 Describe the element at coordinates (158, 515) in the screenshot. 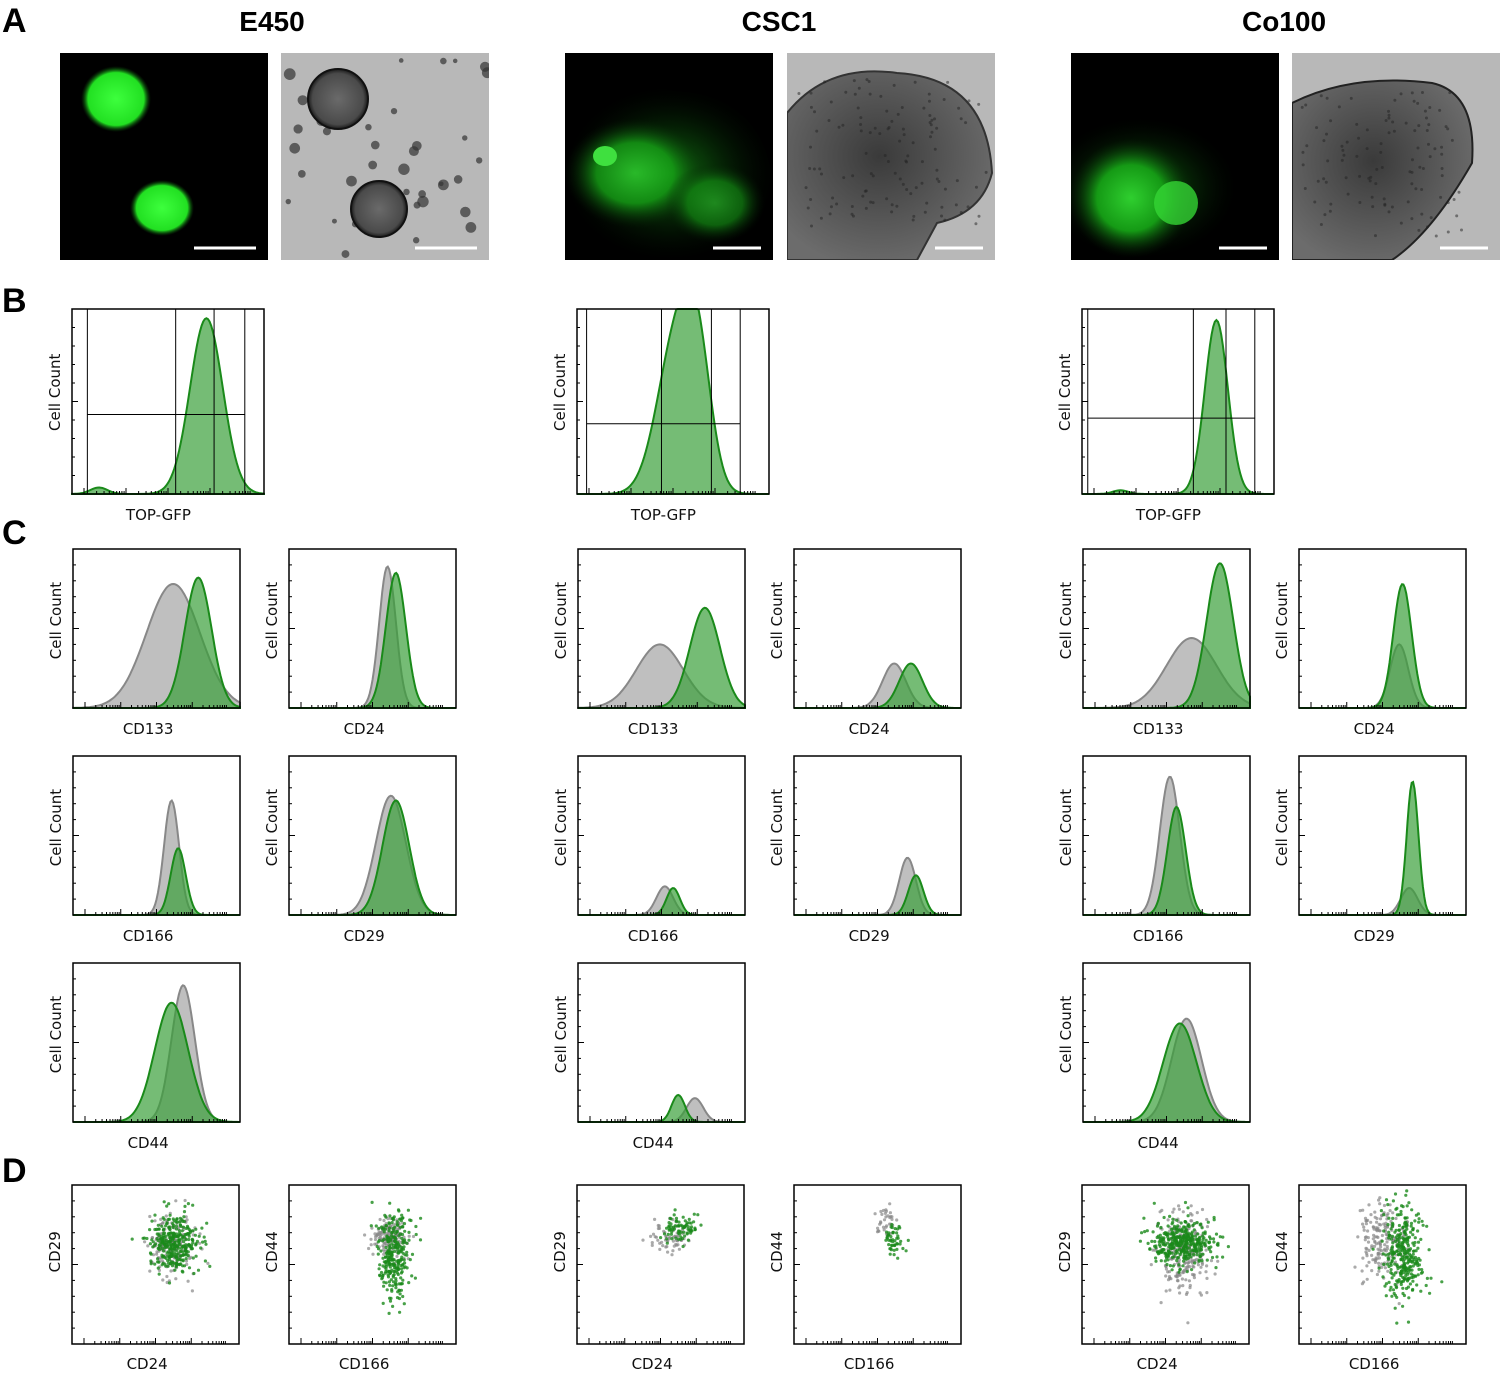

I see `x-axis-label: TOP-GFP` at that location.